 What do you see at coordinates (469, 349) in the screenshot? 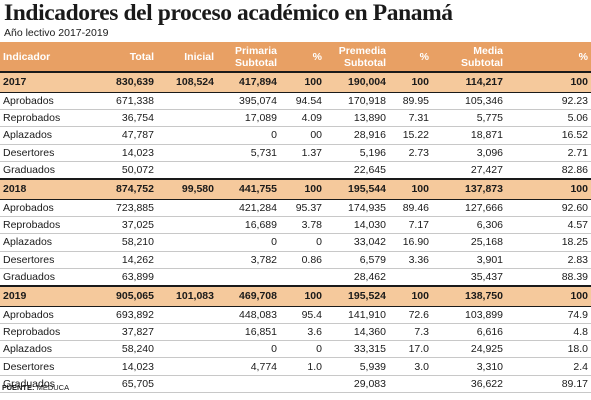
I see `table-cell: 24,925` at bounding box center [469, 349].